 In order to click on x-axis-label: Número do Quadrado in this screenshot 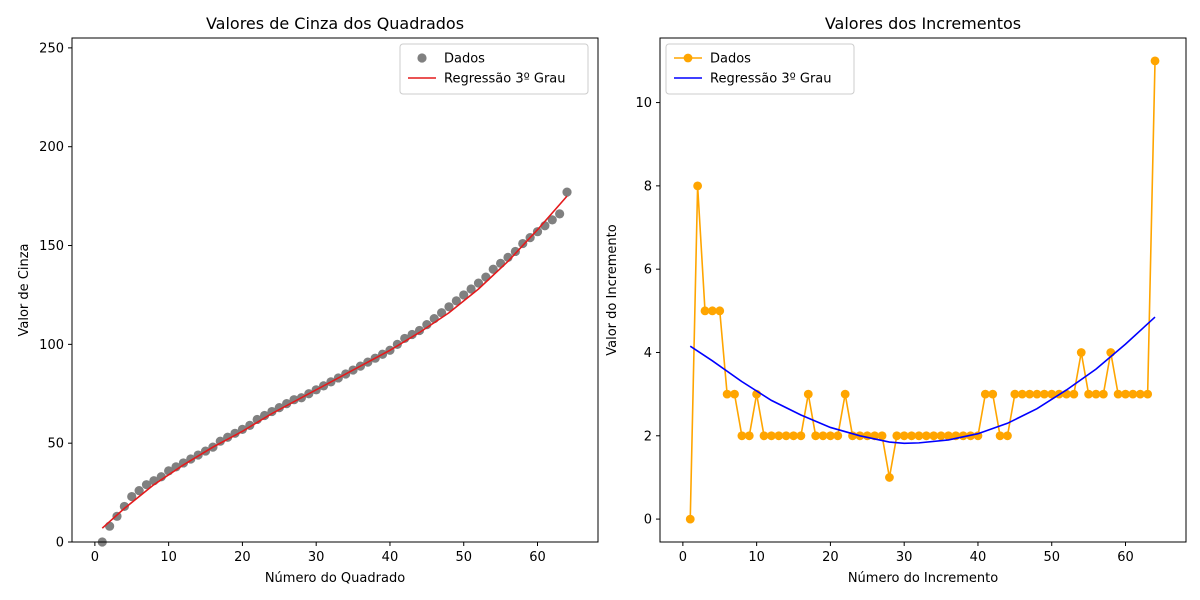, I will do `click(335, 578)`.